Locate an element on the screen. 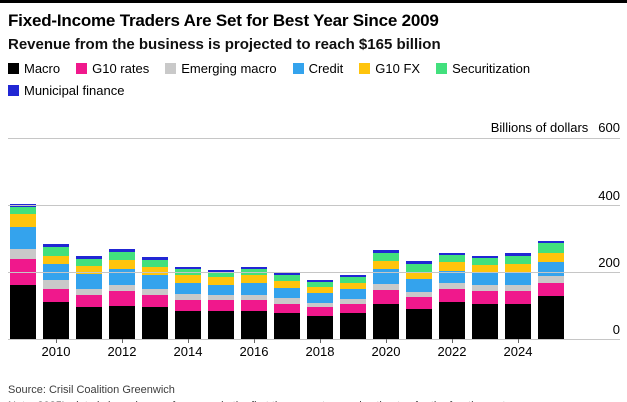 Image resolution: width=627 pixels, height=402 pixels. x-tick-label-2016: 2016 is located at coordinates (254, 351).